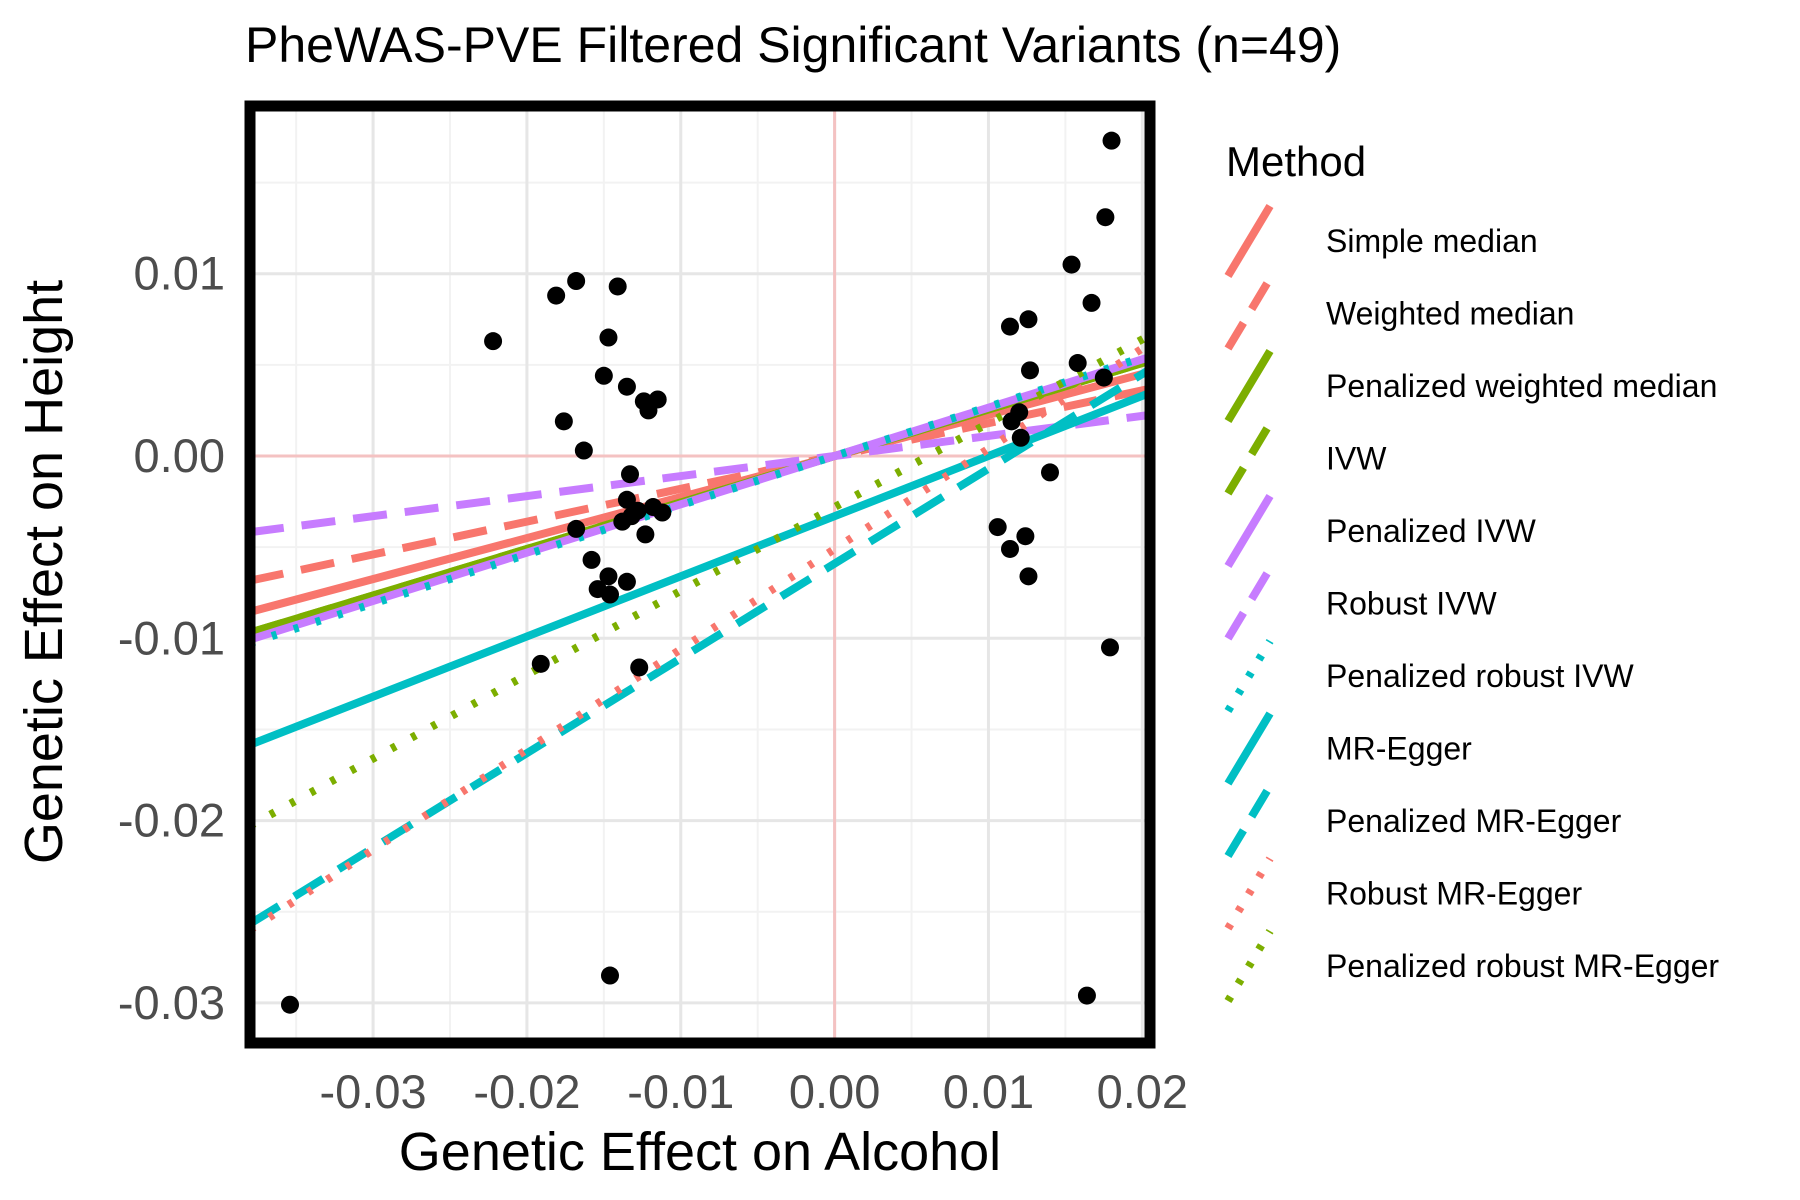 This screenshot has height=1200, width=1800. What do you see at coordinates (1380, 531) in the screenshot?
I see `legend-item-penalized-ivw: Penalized IVW` at bounding box center [1380, 531].